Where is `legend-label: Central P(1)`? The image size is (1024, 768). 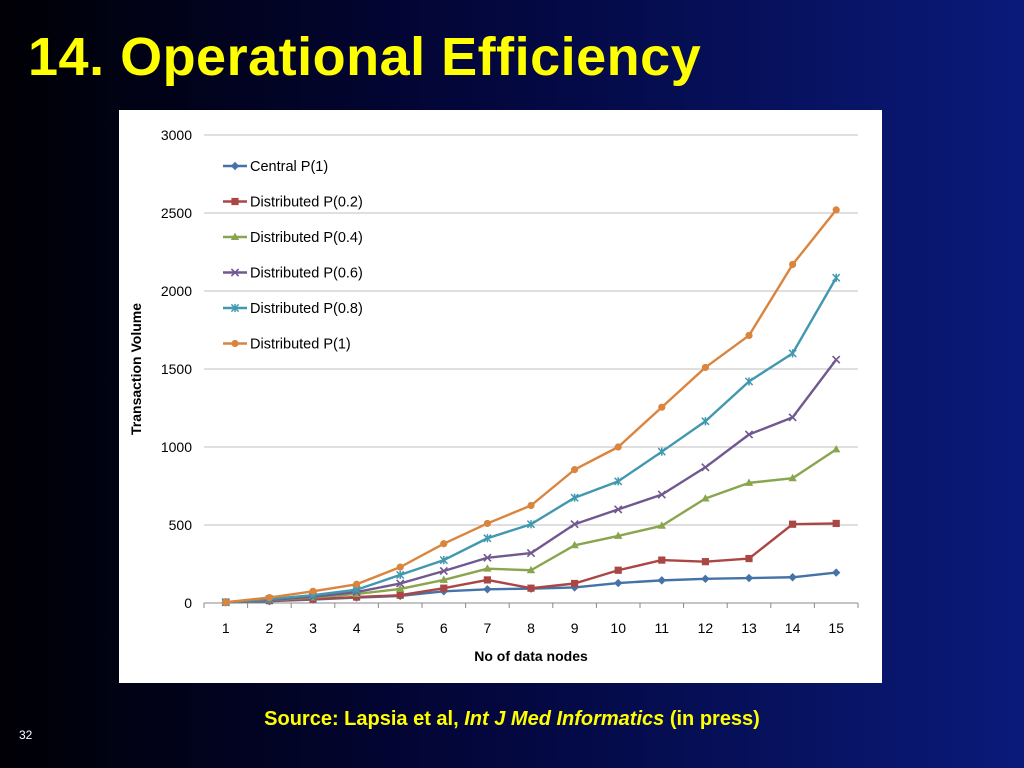
legend-label: Central P(1) is located at coordinates (289, 167).